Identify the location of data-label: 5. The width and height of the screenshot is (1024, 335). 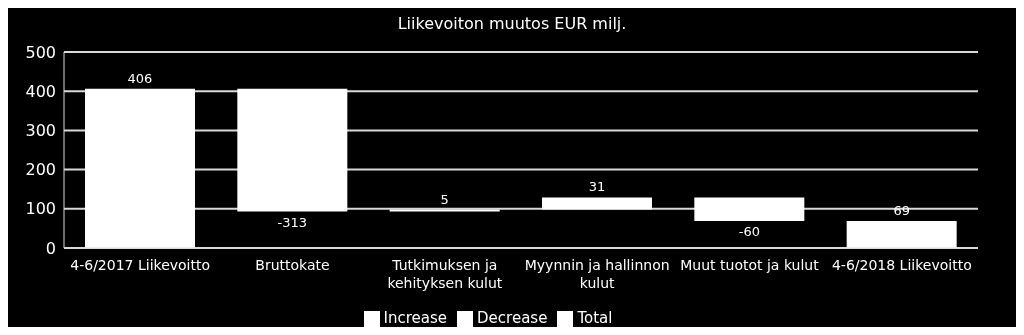
(444, 199).